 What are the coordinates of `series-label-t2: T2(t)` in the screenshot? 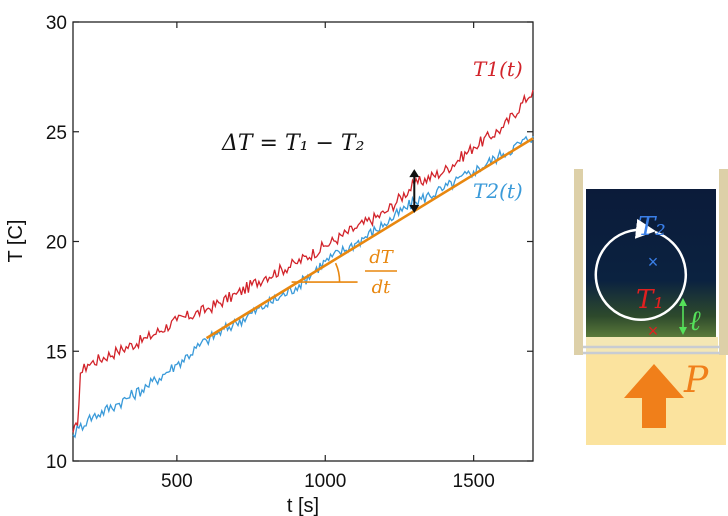 It's located at (498, 191).